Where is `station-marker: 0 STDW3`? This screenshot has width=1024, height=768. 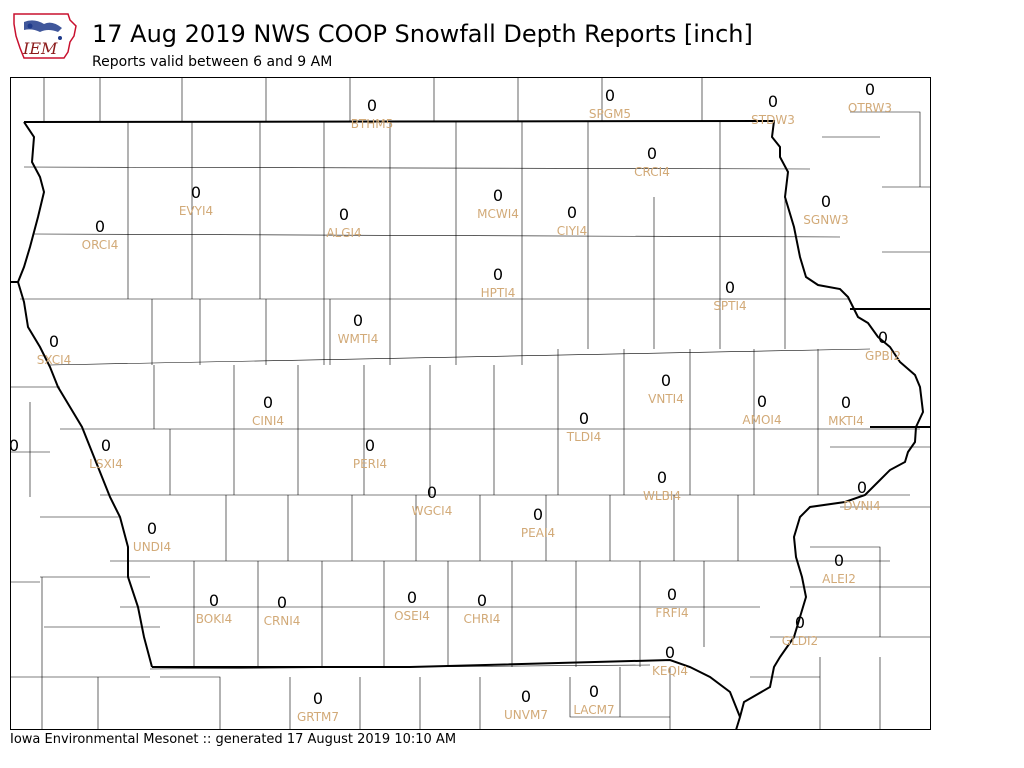
station-marker: 0 STDW3 is located at coordinates (773, 109).